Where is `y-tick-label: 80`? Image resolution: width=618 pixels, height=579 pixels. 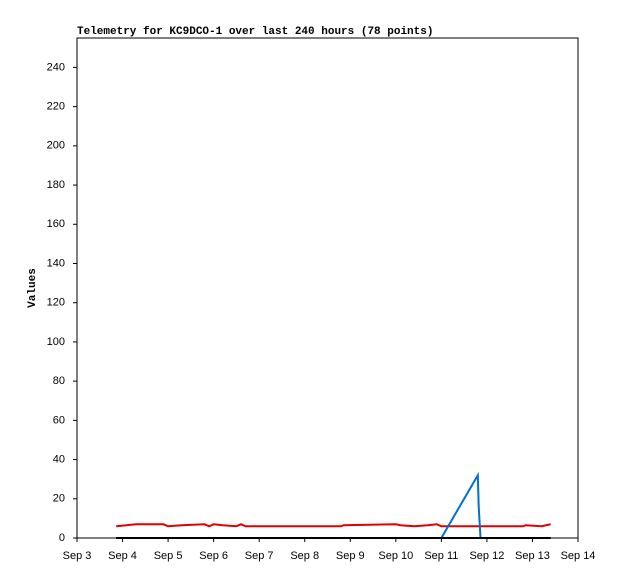 y-tick-label: 80 is located at coordinates (59, 381).